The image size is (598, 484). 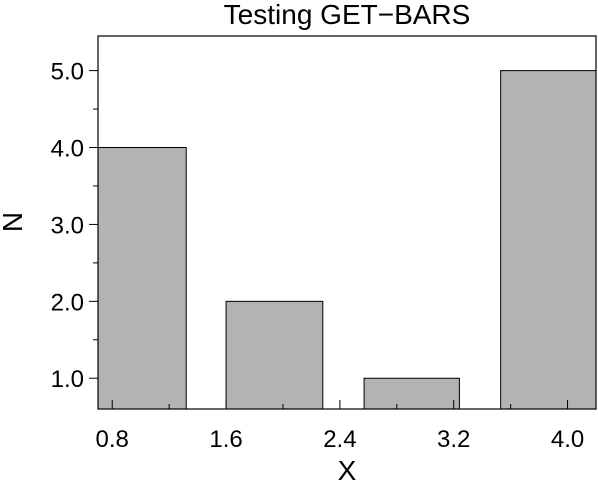 I want to click on chart-title: Testing GET−BARS, so click(x=347, y=15).